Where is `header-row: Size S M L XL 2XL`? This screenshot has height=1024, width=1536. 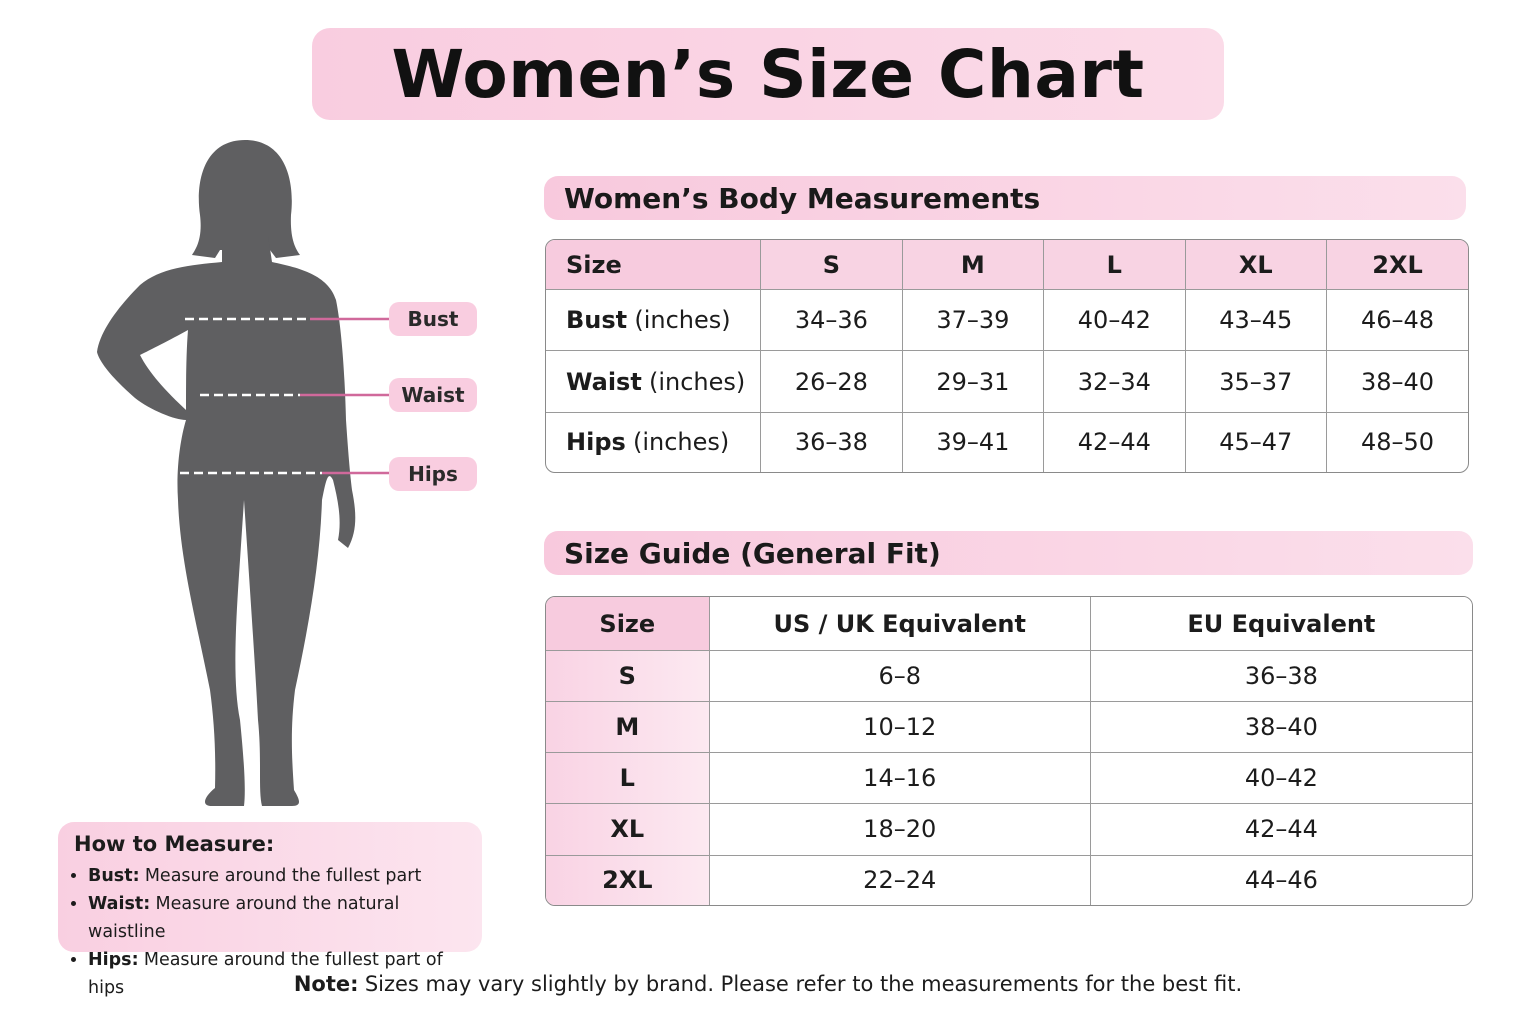
header-row: Size S M L XL 2XL is located at coordinates (1007, 265).